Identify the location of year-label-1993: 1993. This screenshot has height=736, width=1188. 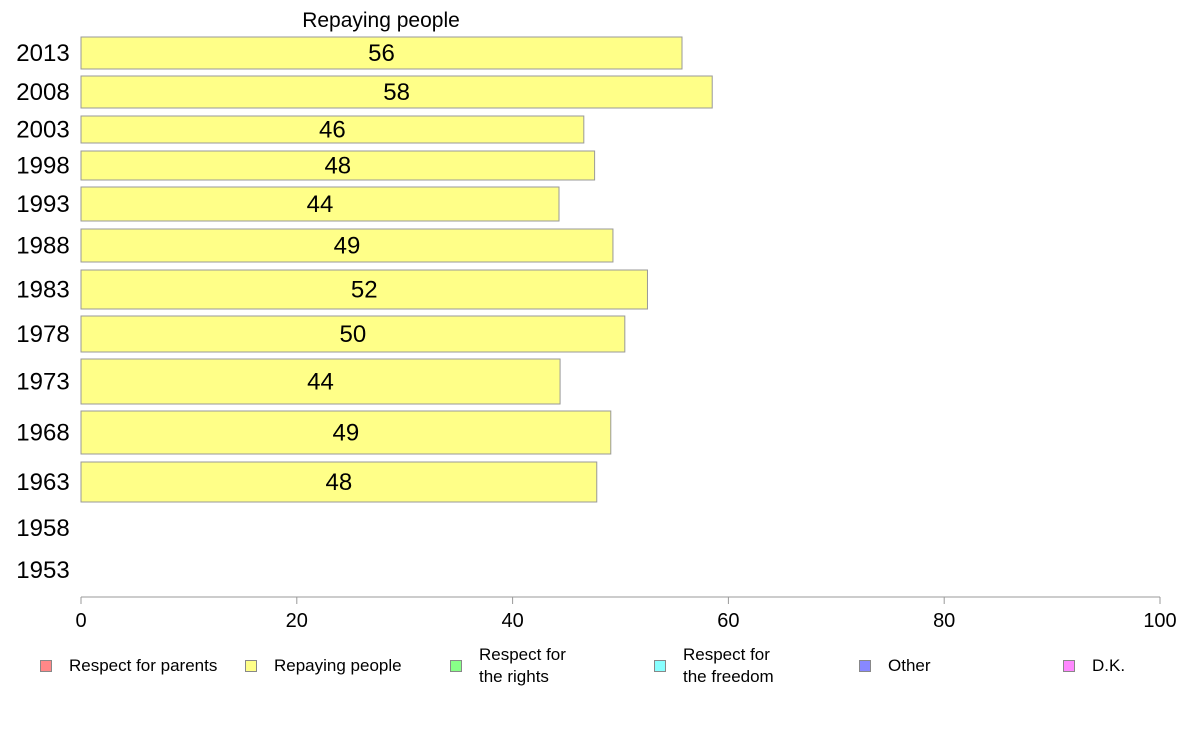
(42, 204).